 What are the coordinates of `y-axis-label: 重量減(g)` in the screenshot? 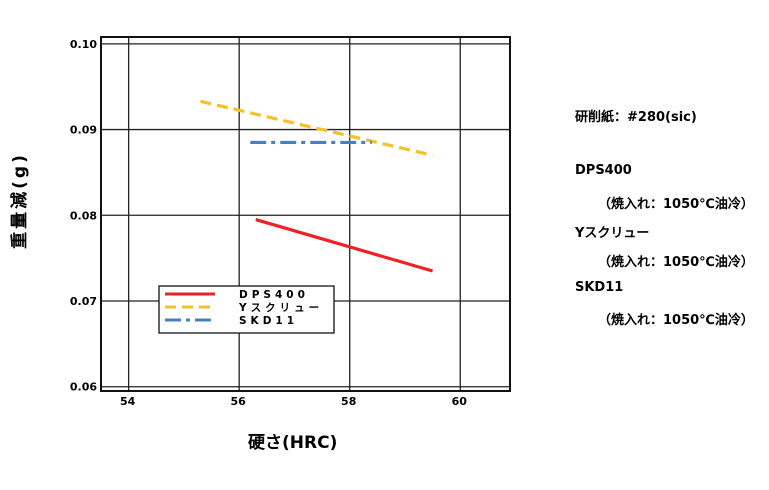 It's located at (17, 200).